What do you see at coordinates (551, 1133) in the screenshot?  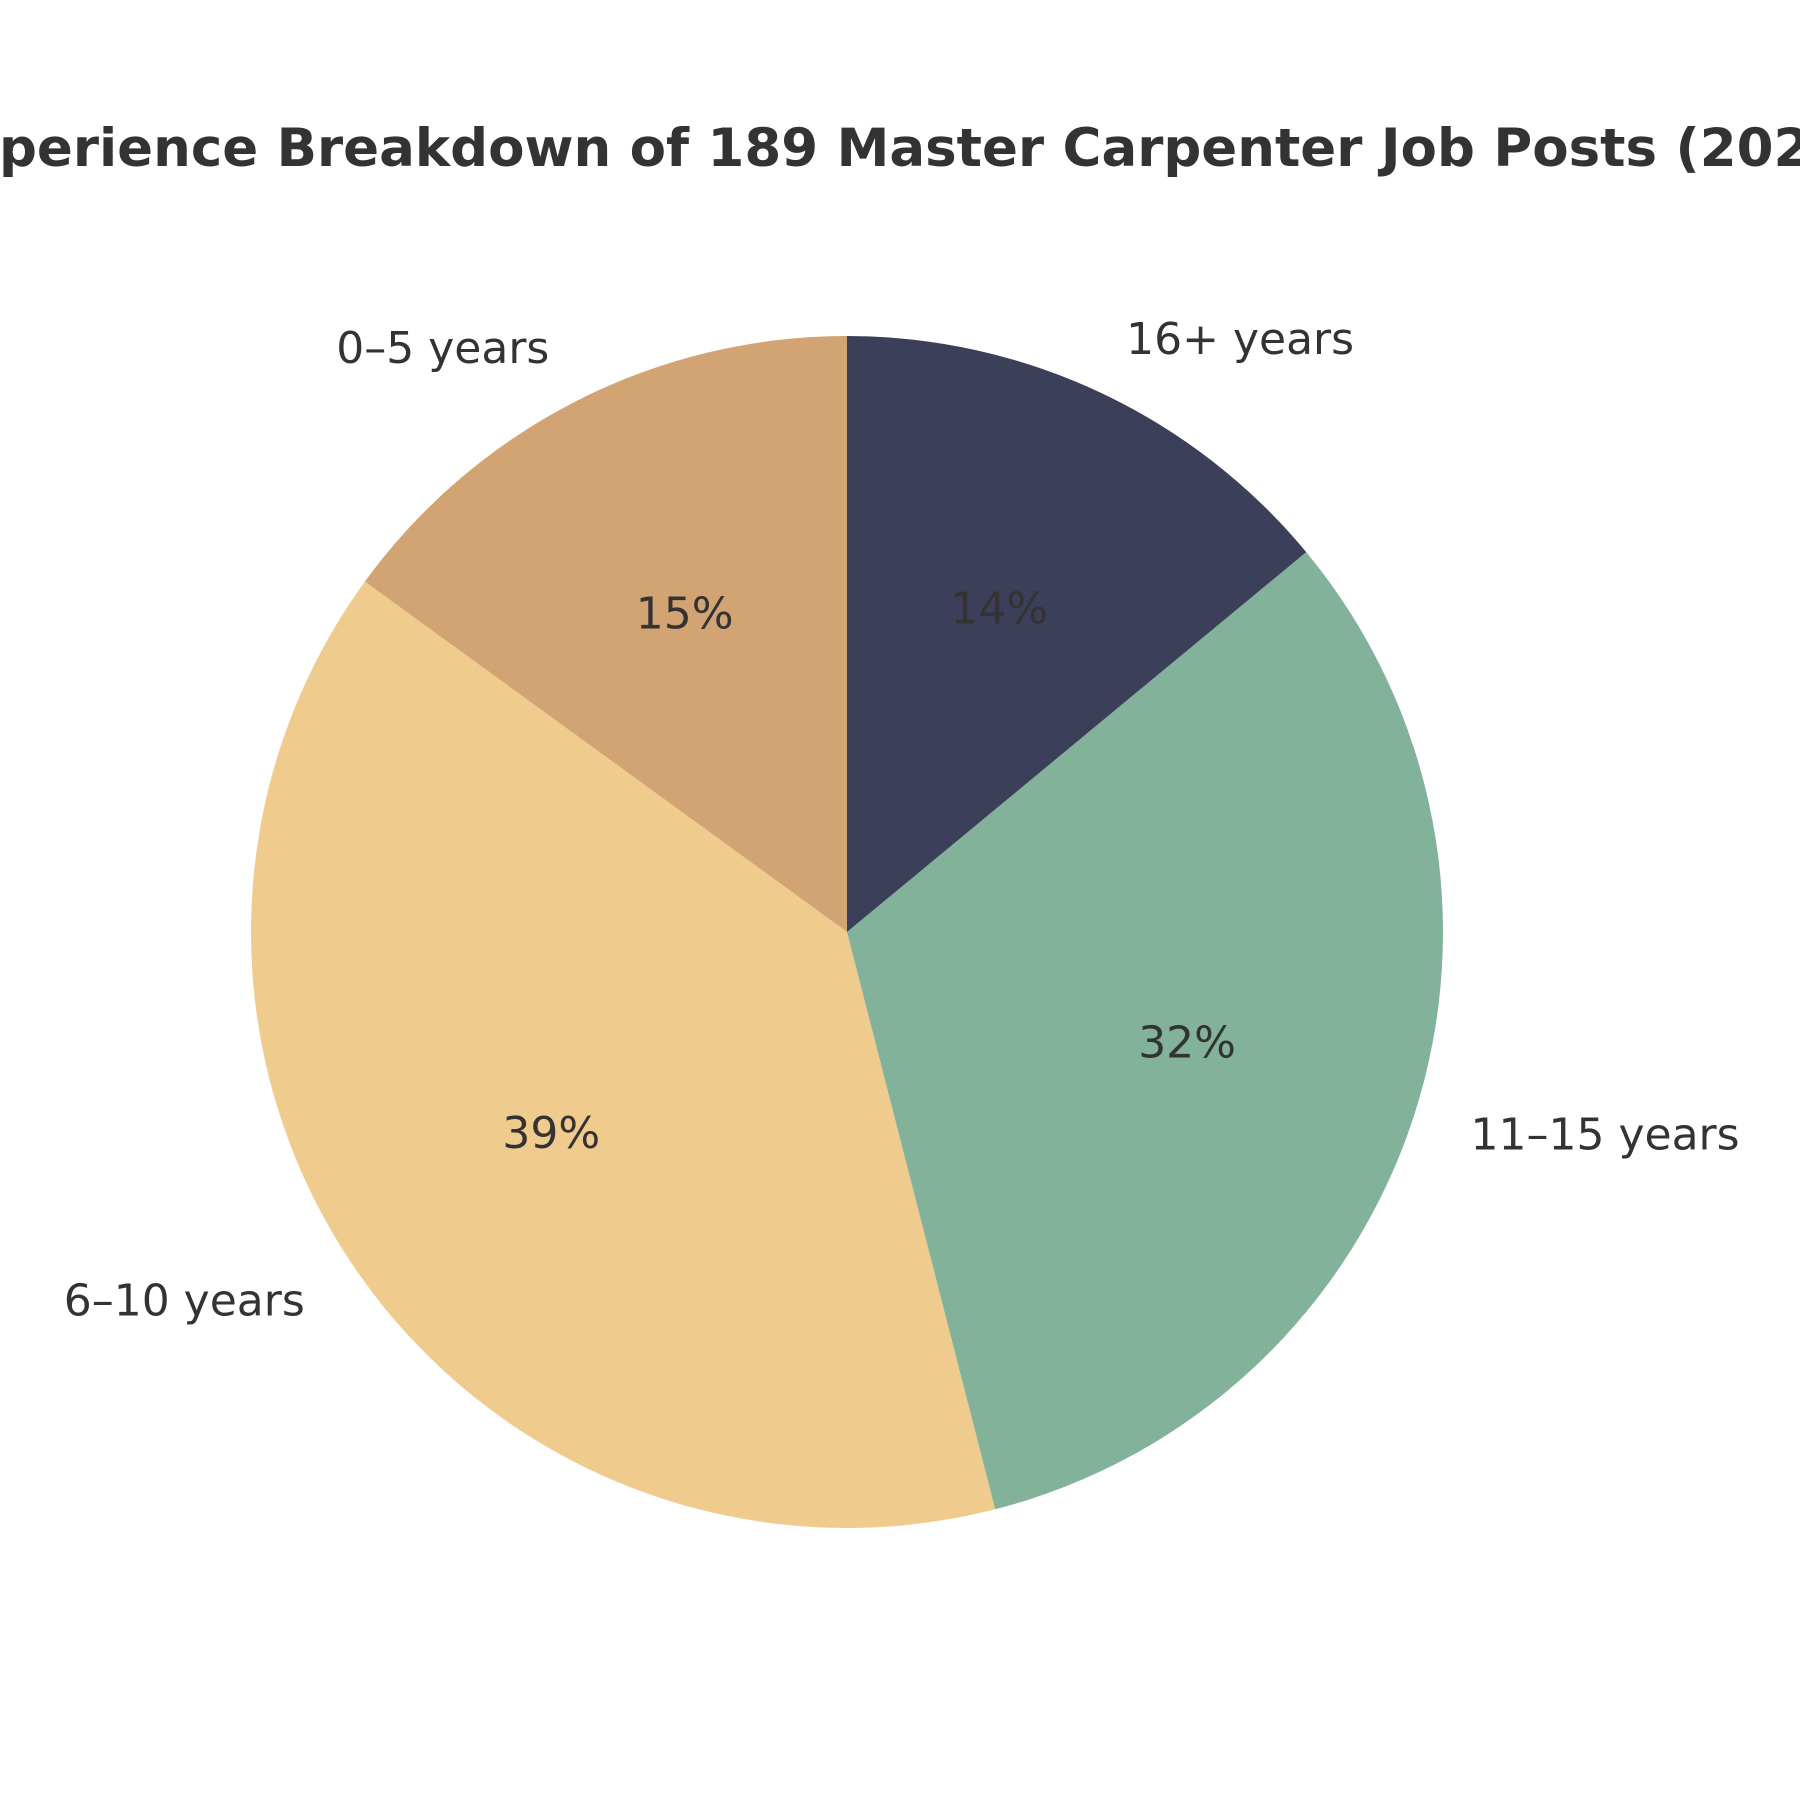 I see `slice-percent-label: 39%` at bounding box center [551, 1133].